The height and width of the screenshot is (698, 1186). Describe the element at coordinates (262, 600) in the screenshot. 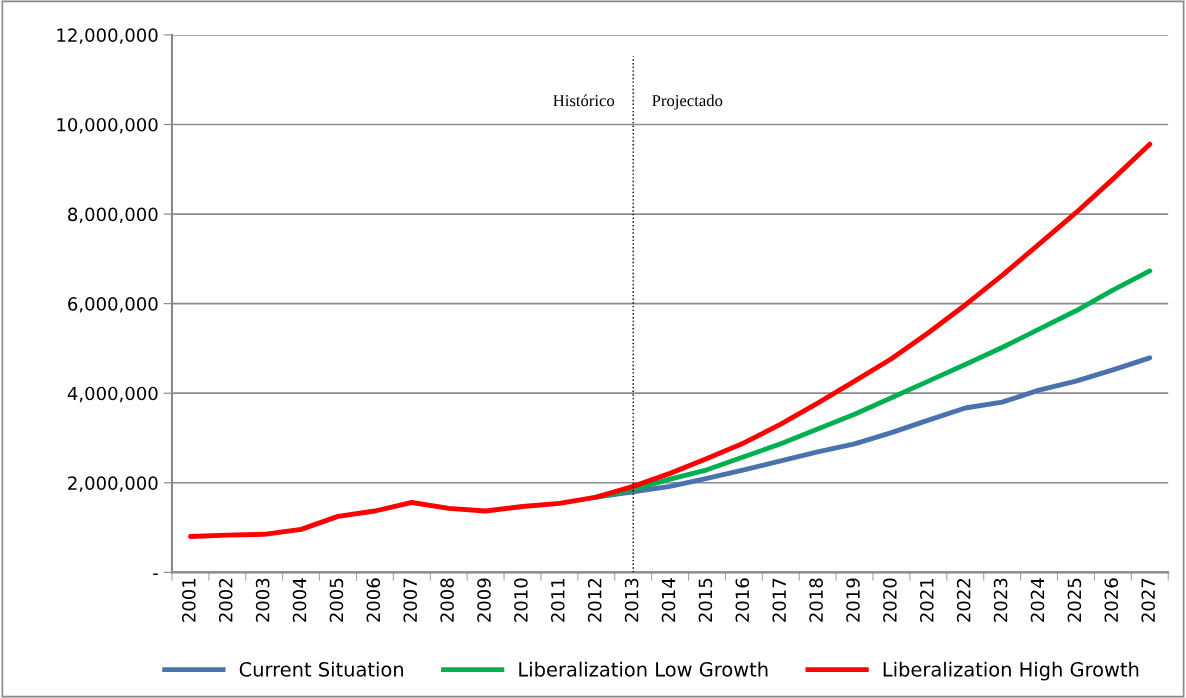

I see `x-tick-label: 2003` at that location.